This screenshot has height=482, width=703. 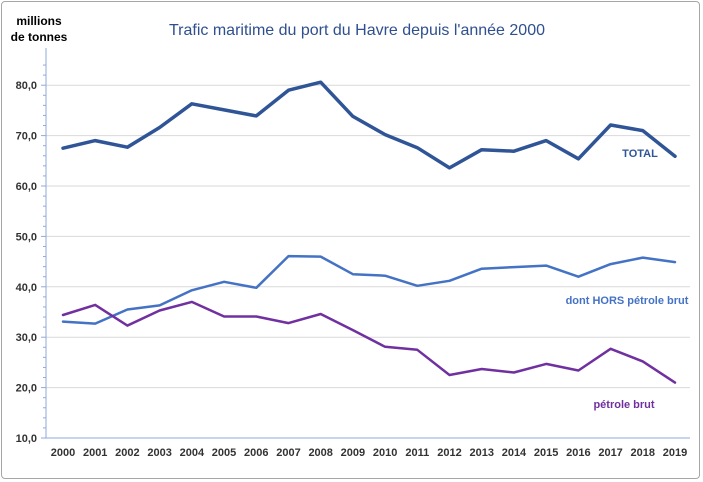 I want to click on x-tick-label: 2018, so click(x=643, y=453).